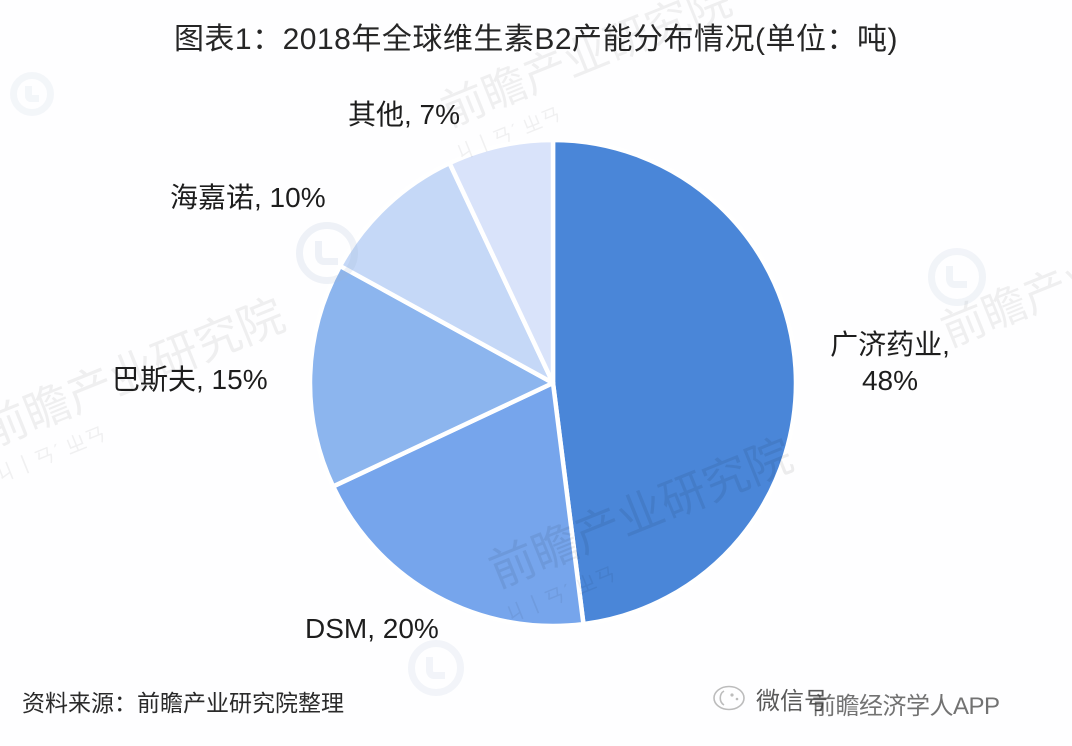 The image size is (1072, 746). Describe the element at coordinates (729, 698) in the screenshot. I see `qianzhan-logo-icon` at that location.